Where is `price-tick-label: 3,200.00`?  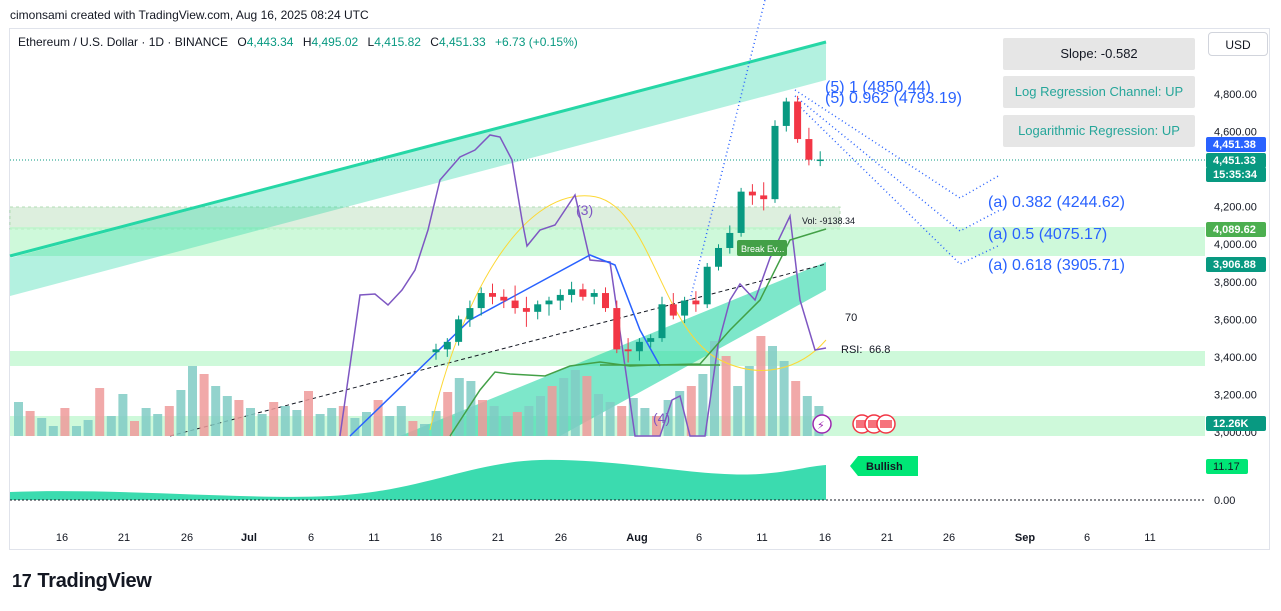
price-tick-label: 3,200.00 is located at coordinates (1235, 395).